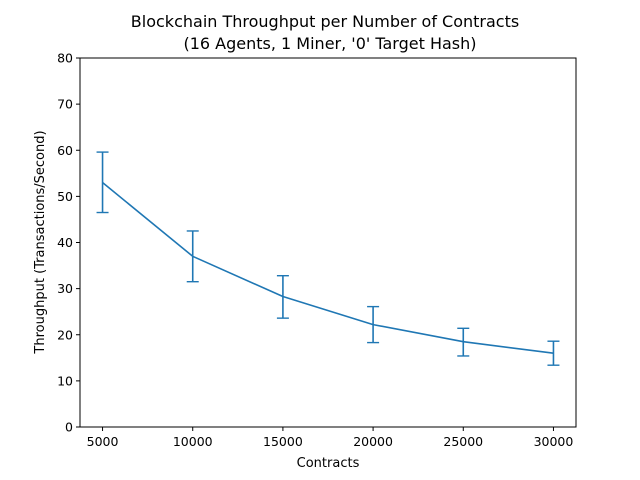 The image size is (640, 480). What do you see at coordinates (65, 242) in the screenshot?
I see `y-tick-label: 40` at bounding box center [65, 242].